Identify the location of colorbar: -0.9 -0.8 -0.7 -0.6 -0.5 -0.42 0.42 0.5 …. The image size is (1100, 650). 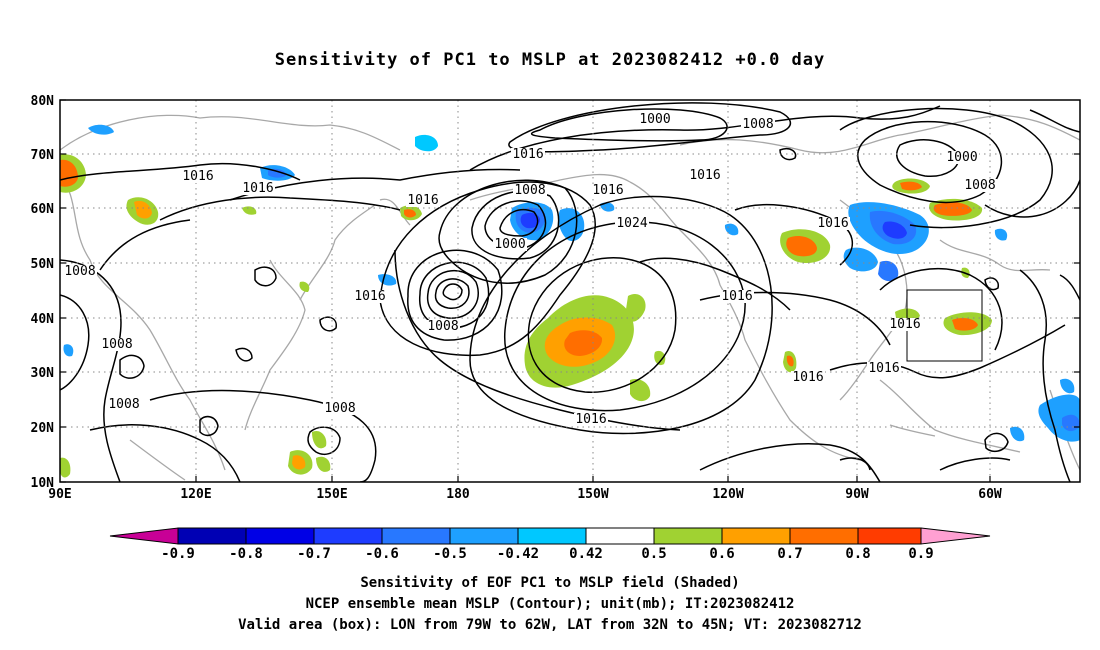
(550, 544).